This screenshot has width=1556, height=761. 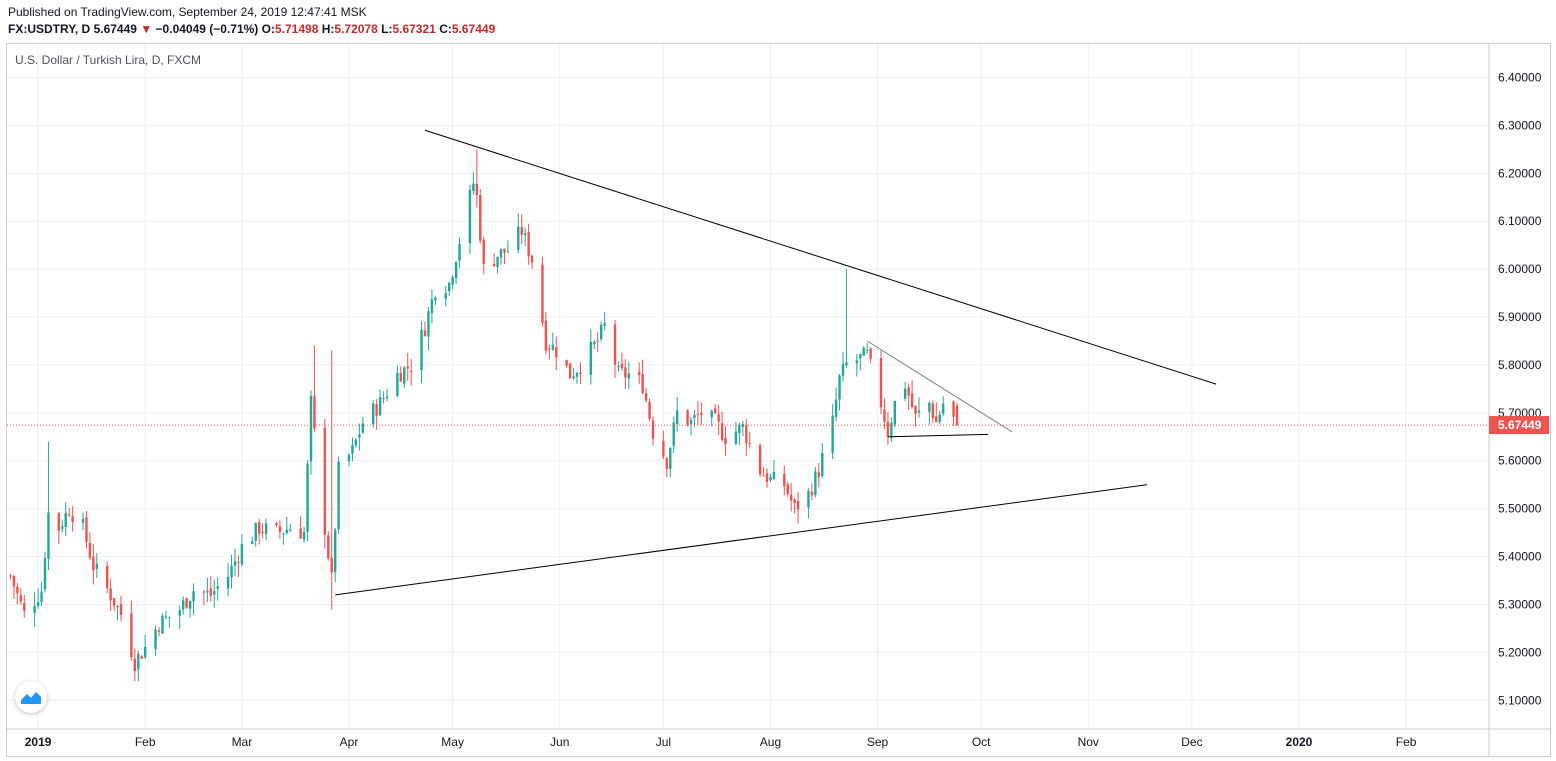 What do you see at coordinates (1520, 700) in the screenshot?
I see `price-tick-label: 5.10000` at bounding box center [1520, 700].